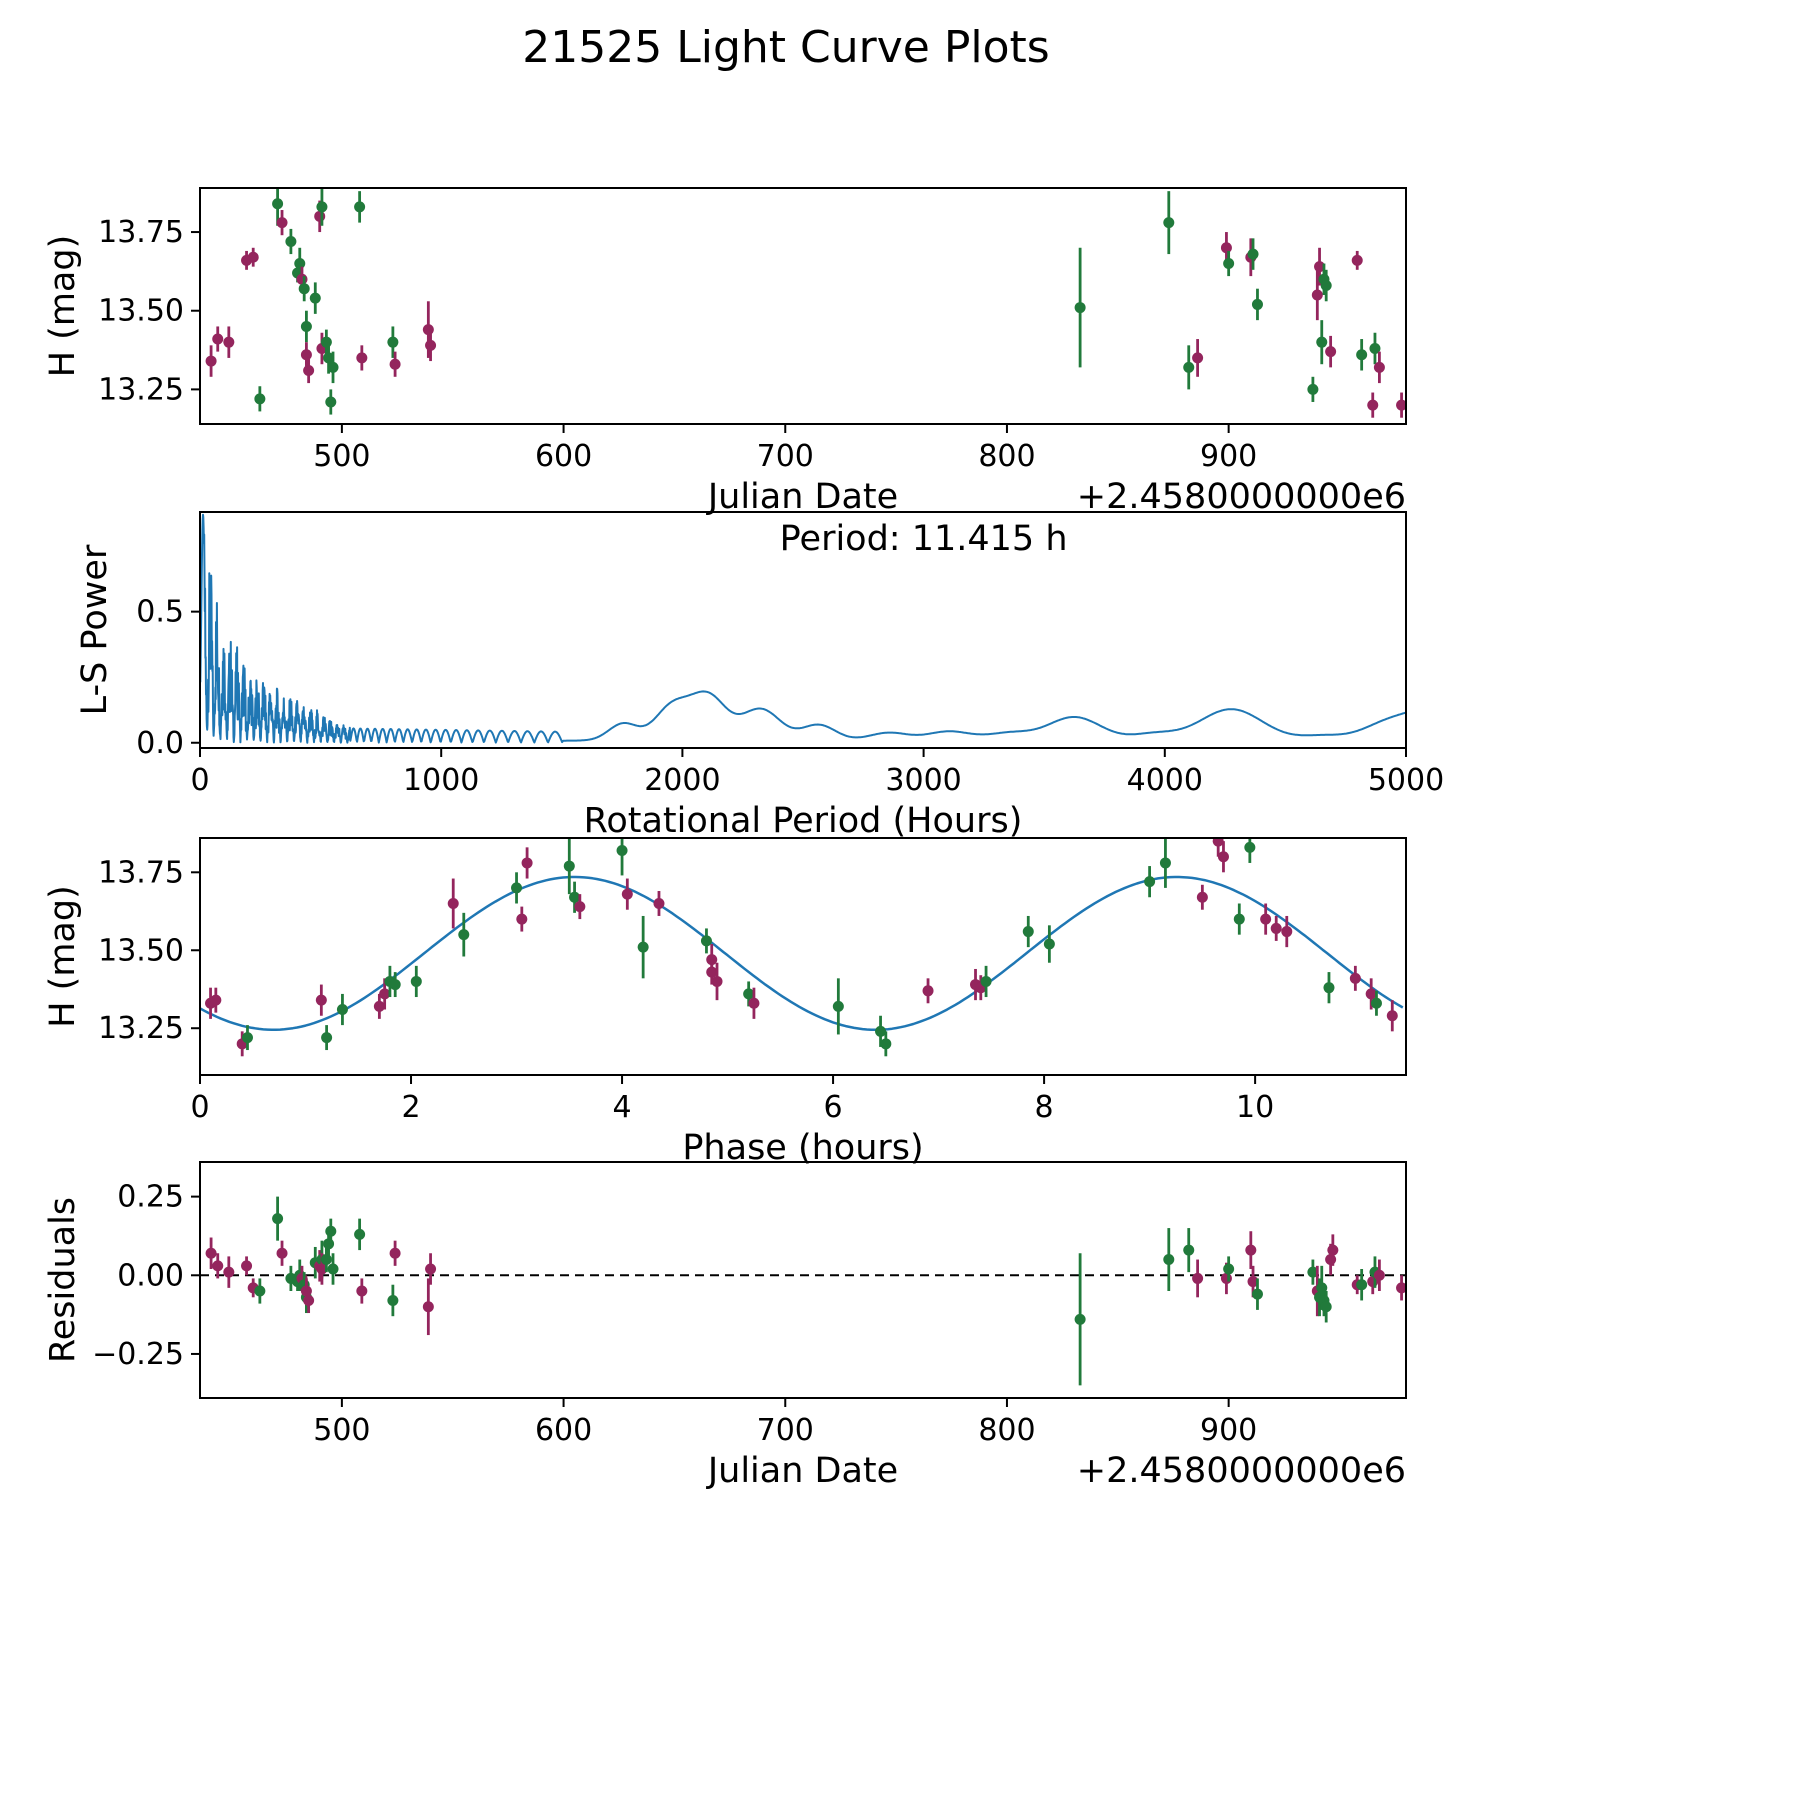  What do you see at coordinates (199, 780) in the screenshot?
I see `x-tick-label: 0` at bounding box center [199, 780].